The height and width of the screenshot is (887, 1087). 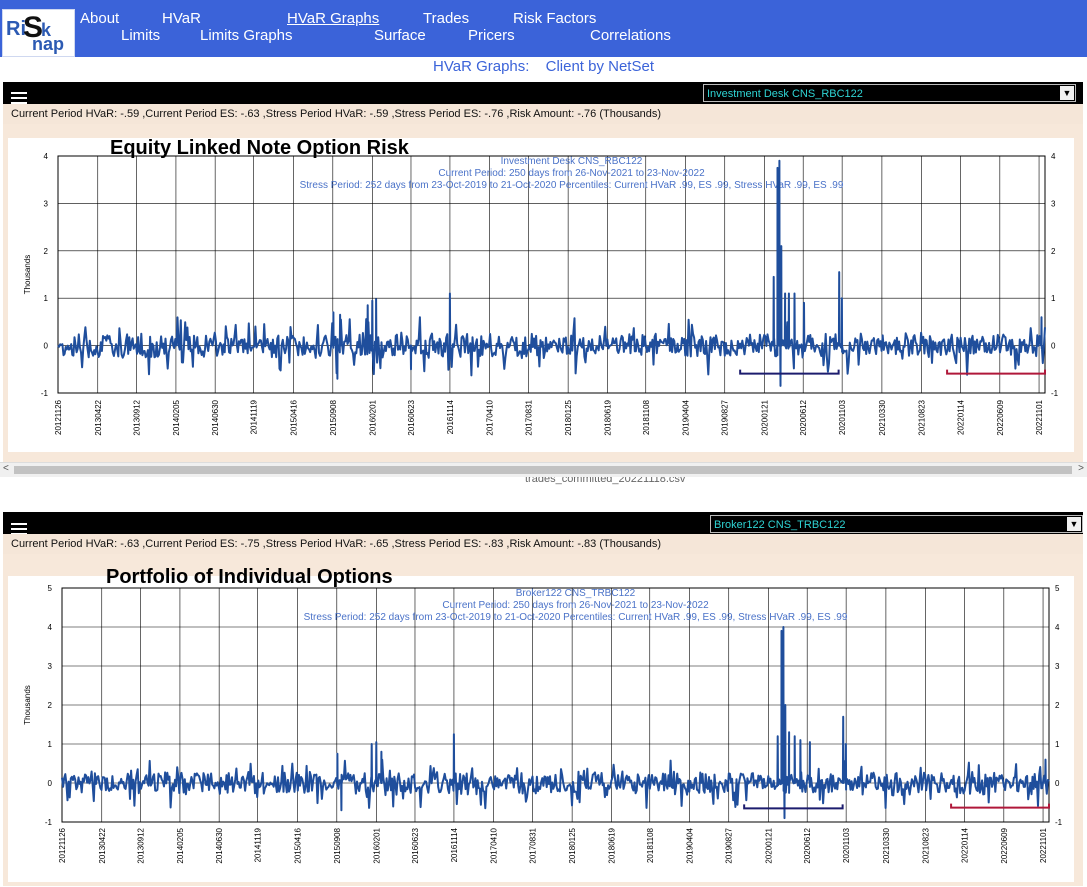 I want to click on y-tick-label-right: 1, so click(x=1057, y=744).